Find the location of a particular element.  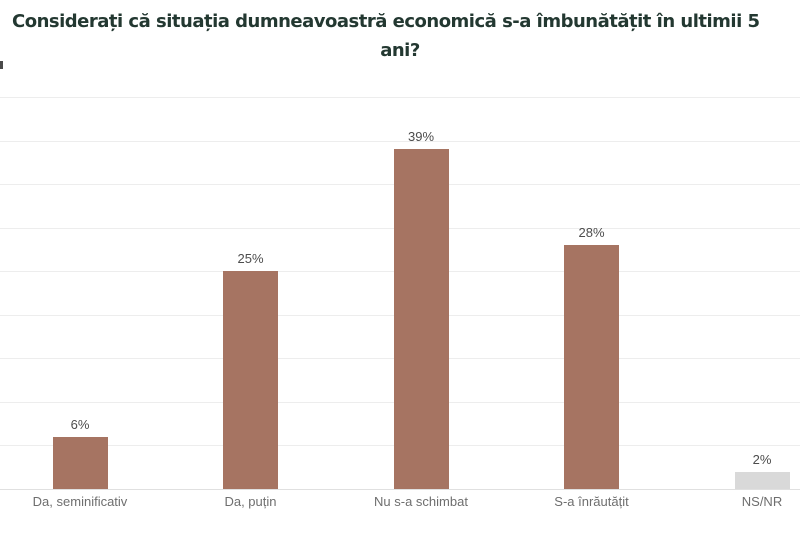

value-label-1: 25% is located at coordinates (250, 259).